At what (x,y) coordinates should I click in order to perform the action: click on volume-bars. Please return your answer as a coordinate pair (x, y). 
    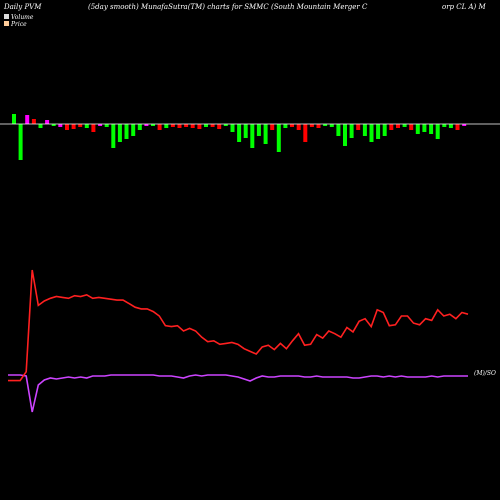
    Looking at the image, I should click on (239, 137).